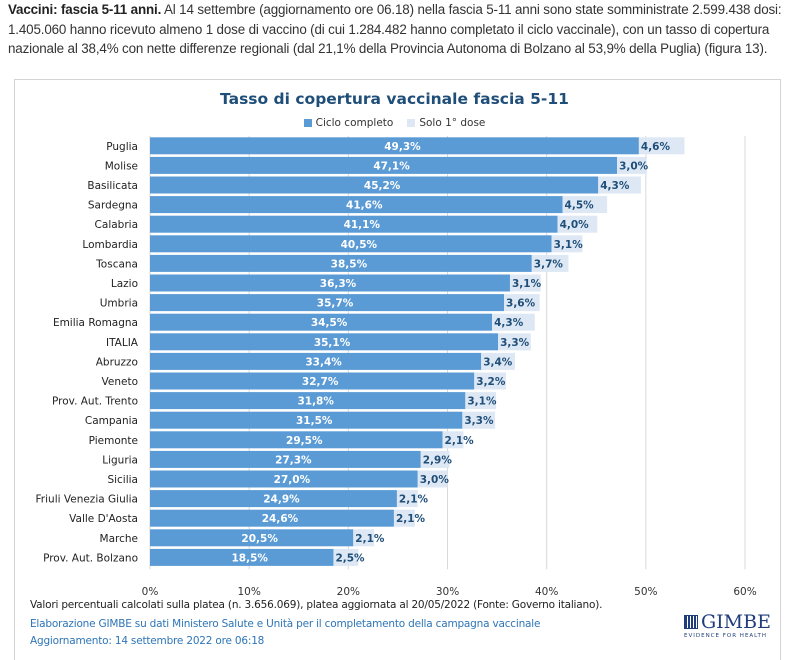  I want to click on x-tick-label: 50%, so click(645, 592).